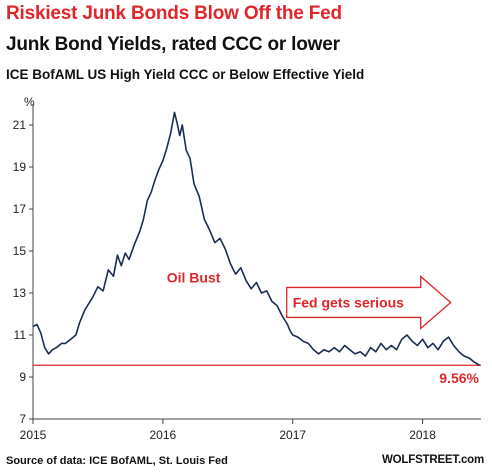 Image resolution: width=492 pixels, height=474 pixels. What do you see at coordinates (22, 419) in the screenshot?
I see `y-tick-label: 7` at bounding box center [22, 419].